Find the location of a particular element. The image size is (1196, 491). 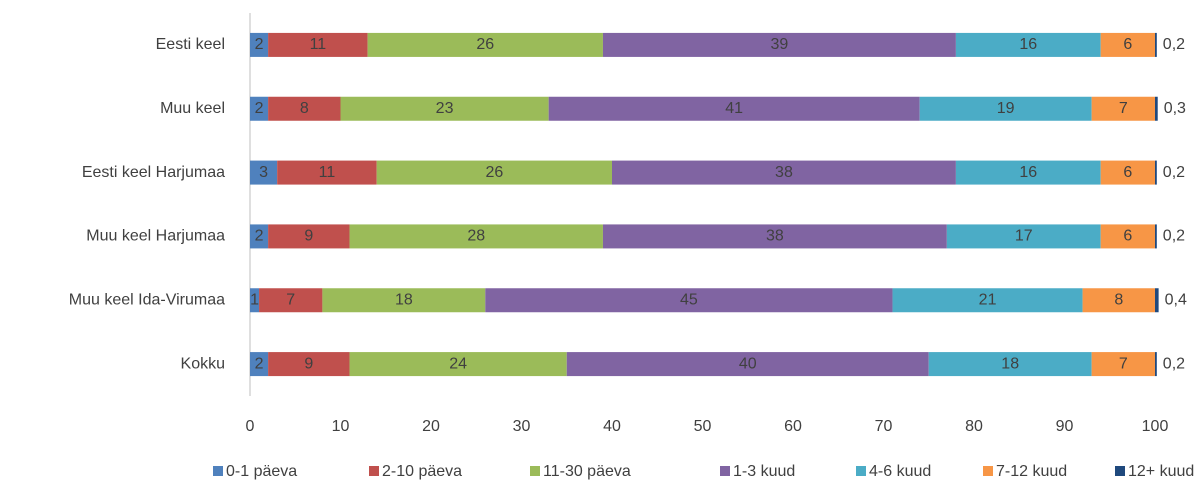

data-label: 28 is located at coordinates (476, 236).